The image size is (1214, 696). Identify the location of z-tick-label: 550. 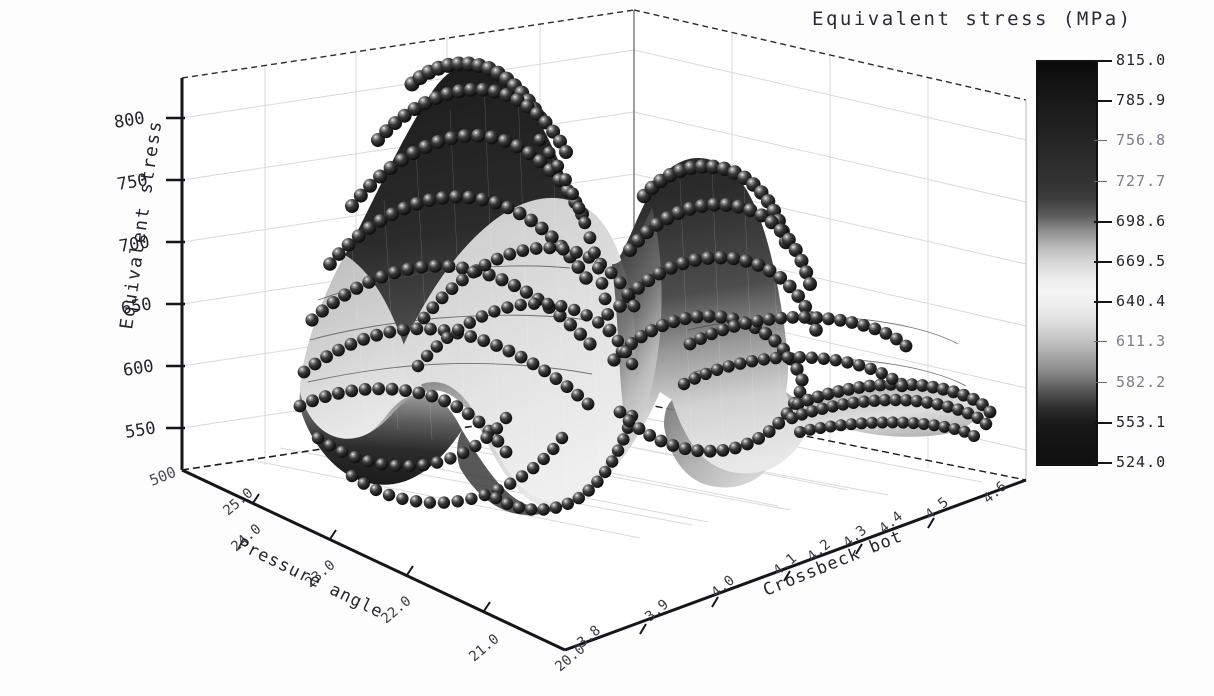
(140, 430).